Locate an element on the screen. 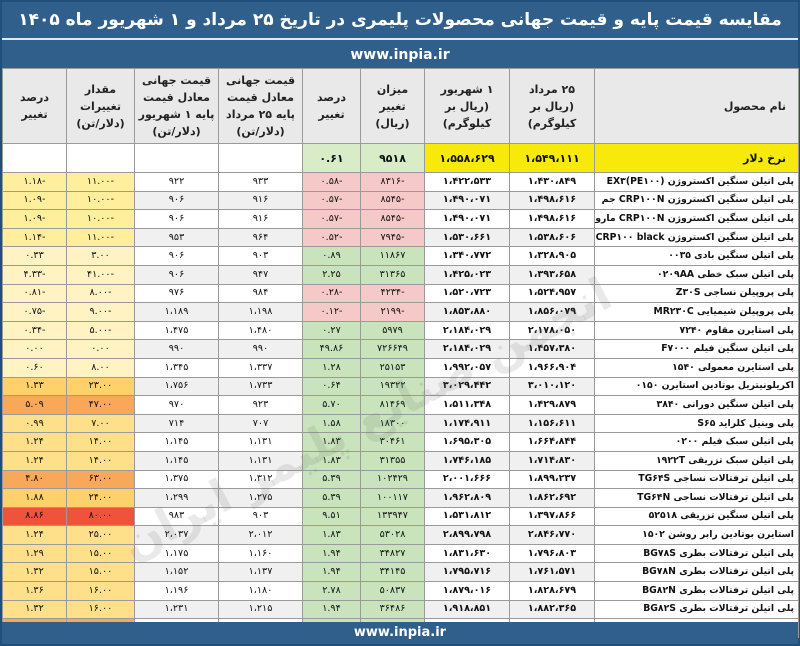 Image resolution: width=800 pixels, height=646 pixels. global-price-shahrivar: ۹۵۳ is located at coordinates (176, 237).